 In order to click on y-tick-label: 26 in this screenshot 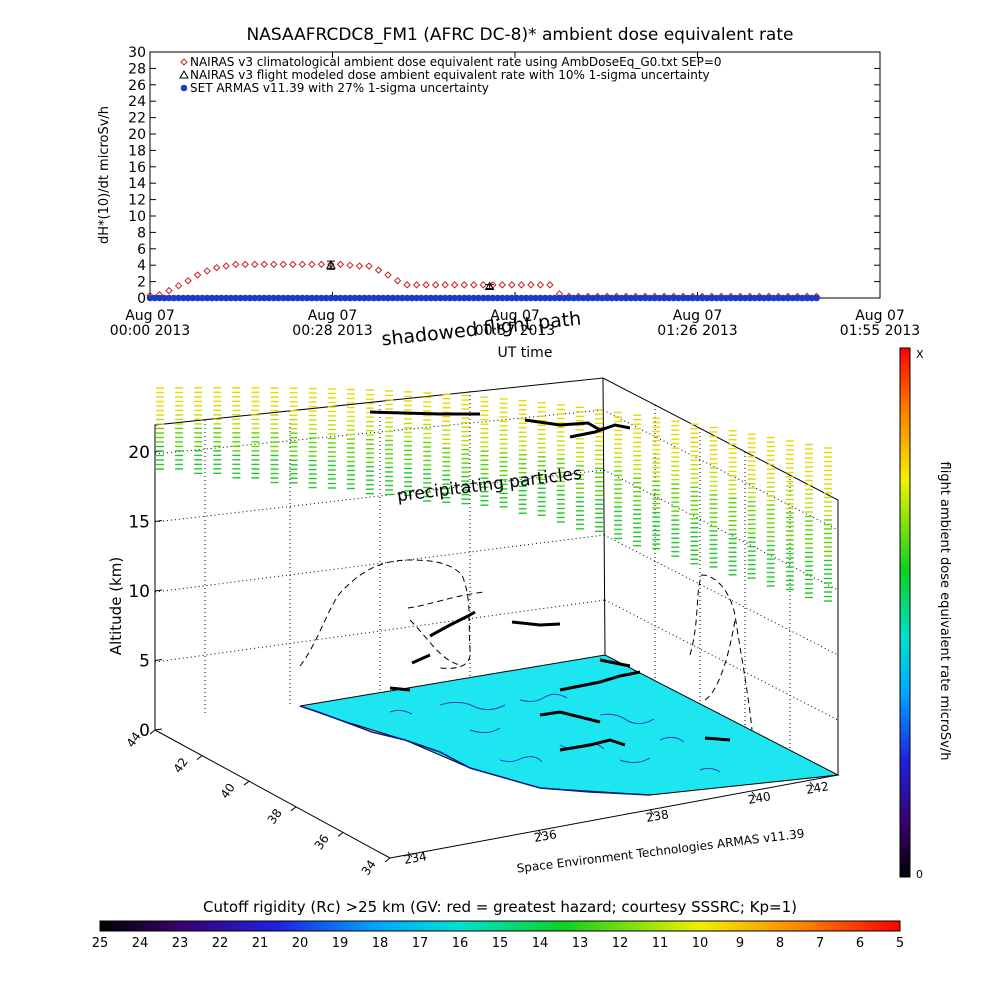, I will do `click(137, 86)`.